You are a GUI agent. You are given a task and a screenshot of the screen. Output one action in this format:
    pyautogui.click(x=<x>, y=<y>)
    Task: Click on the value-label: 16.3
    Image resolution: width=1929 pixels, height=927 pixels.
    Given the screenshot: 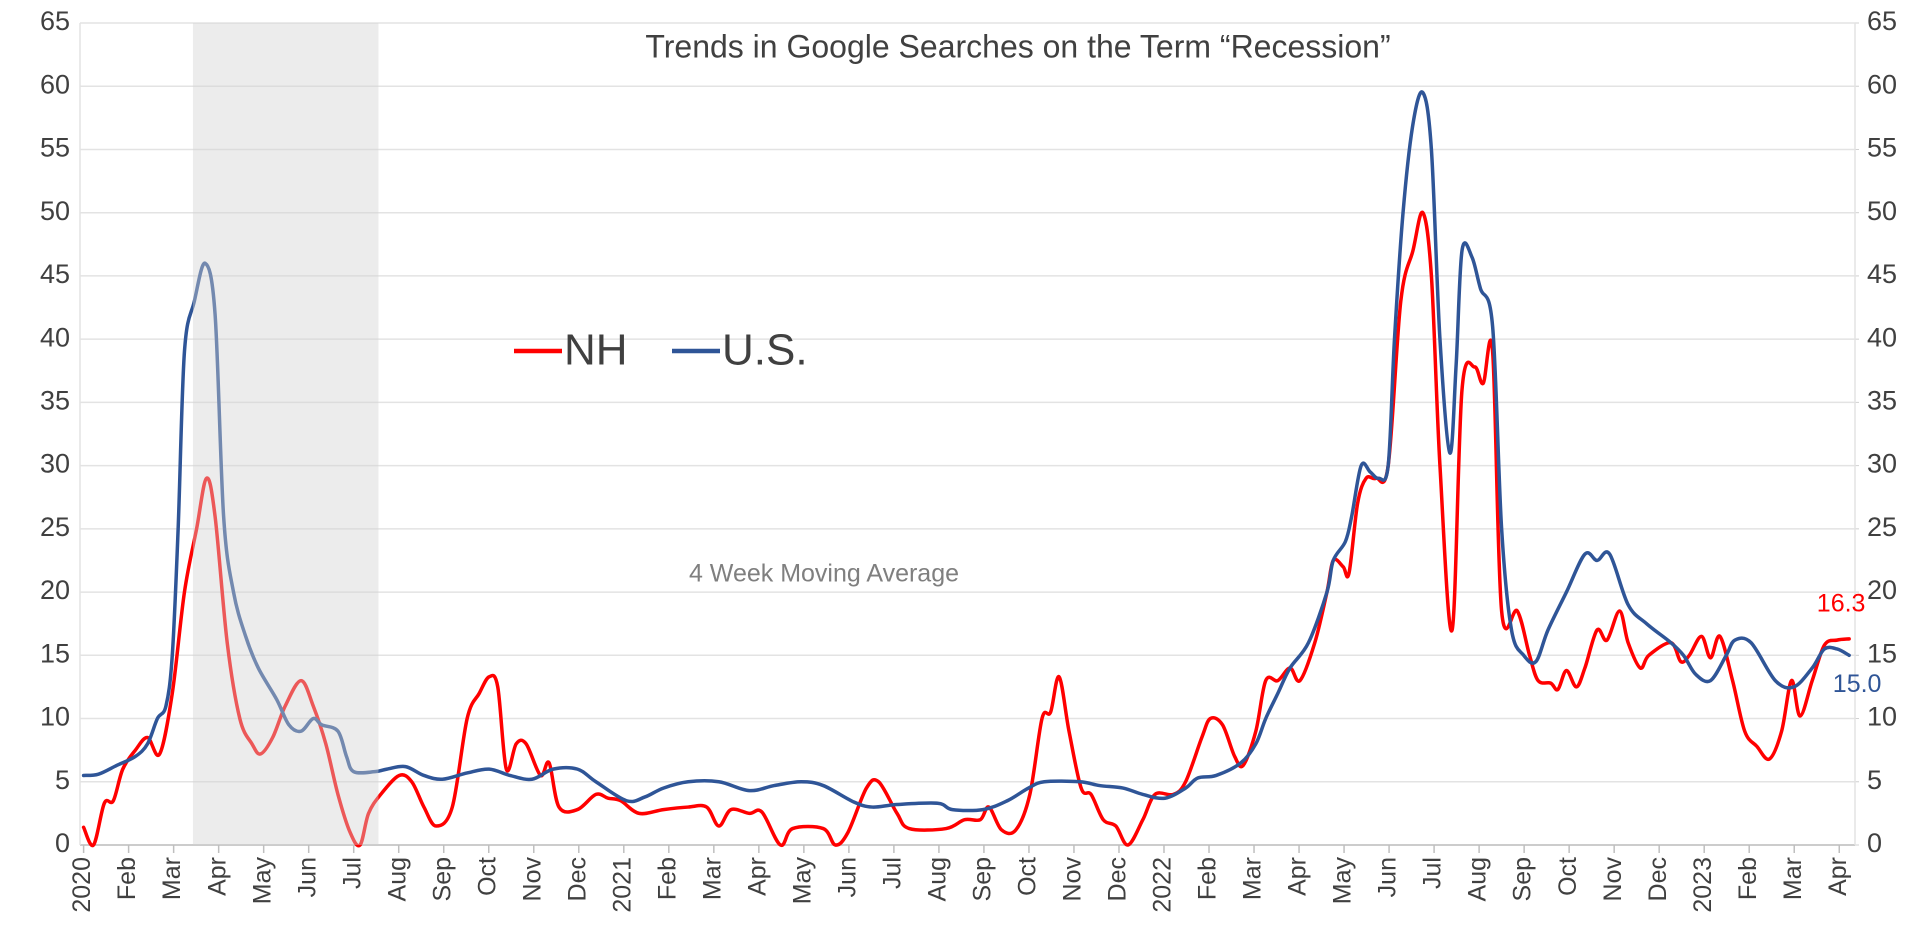 What is the action you would take?
    pyautogui.click(x=1841, y=603)
    